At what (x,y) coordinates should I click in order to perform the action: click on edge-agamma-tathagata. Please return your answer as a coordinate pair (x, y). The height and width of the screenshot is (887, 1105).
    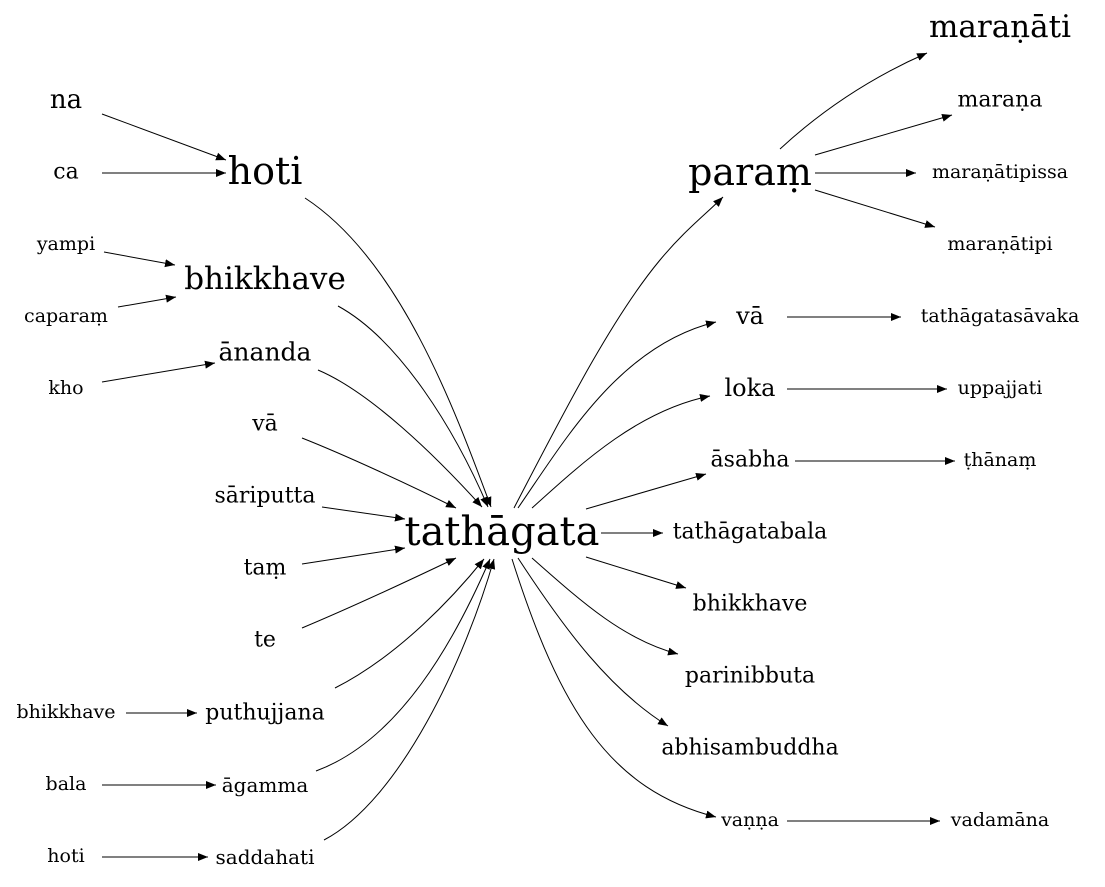
    Looking at the image, I should click on (403, 665).